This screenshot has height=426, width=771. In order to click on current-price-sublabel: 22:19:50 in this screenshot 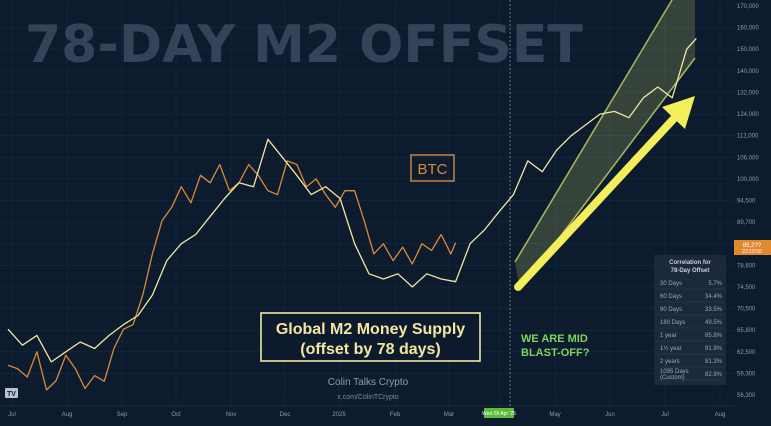, I will do `click(752, 252)`.